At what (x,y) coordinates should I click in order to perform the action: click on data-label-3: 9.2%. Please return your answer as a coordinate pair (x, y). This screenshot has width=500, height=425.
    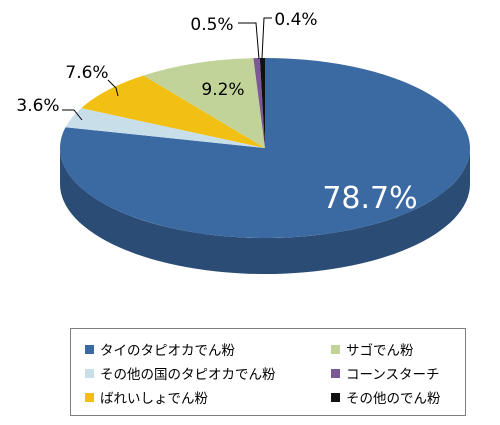
    Looking at the image, I should click on (222, 90).